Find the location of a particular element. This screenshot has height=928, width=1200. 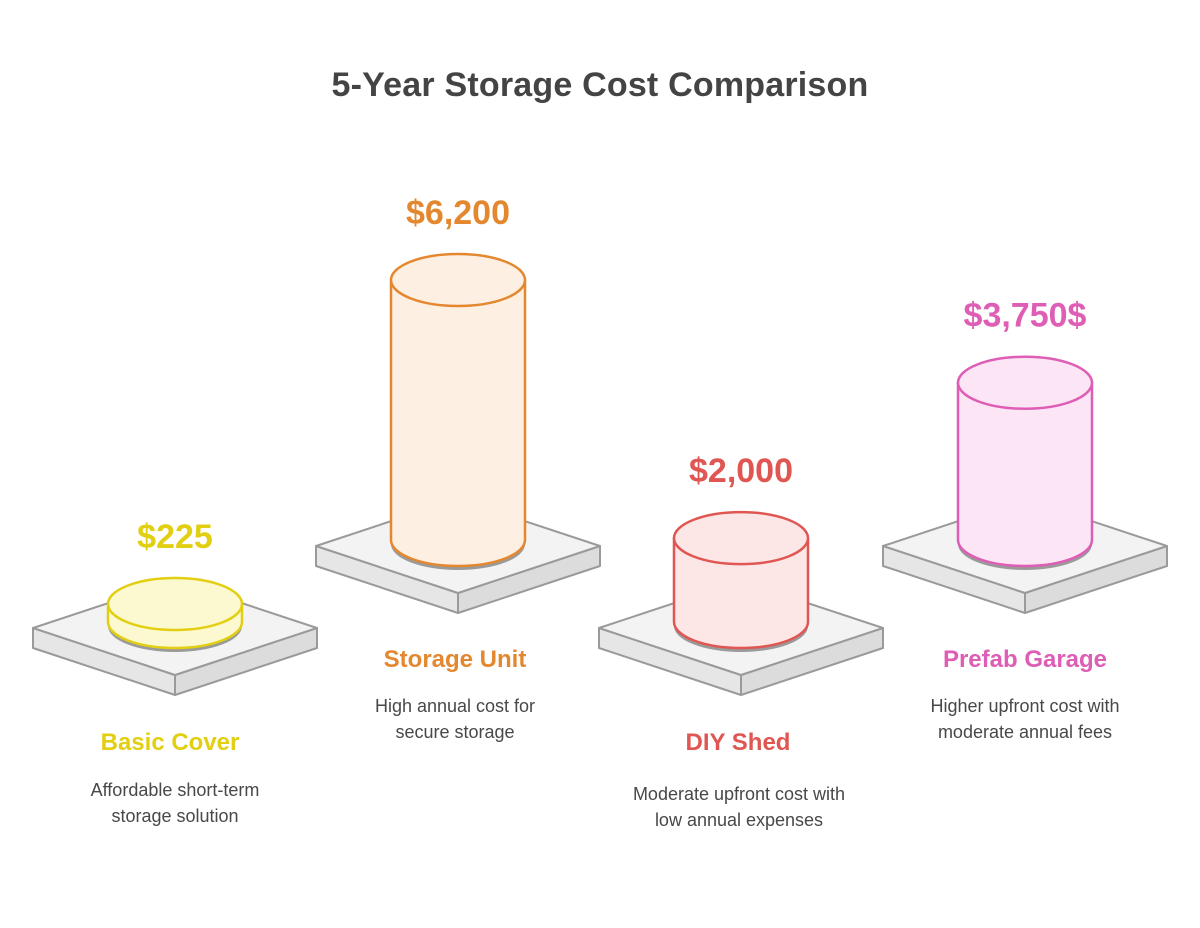

bar-top-storage-unit is located at coordinates (458, 280).